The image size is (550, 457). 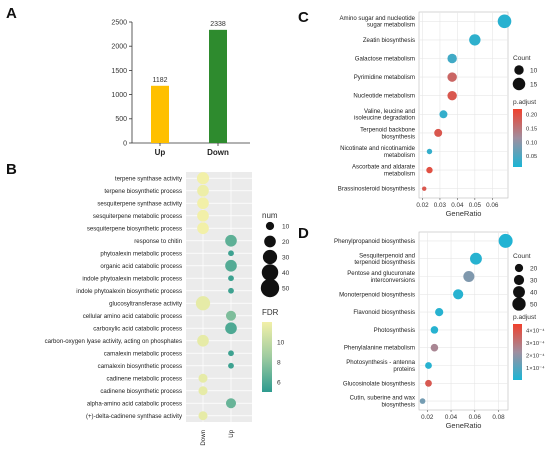 What do you see at coordinates (534, 292) in the screenshot?
I see `d-size-legend-label: 40` at bounding box center [534, 292].